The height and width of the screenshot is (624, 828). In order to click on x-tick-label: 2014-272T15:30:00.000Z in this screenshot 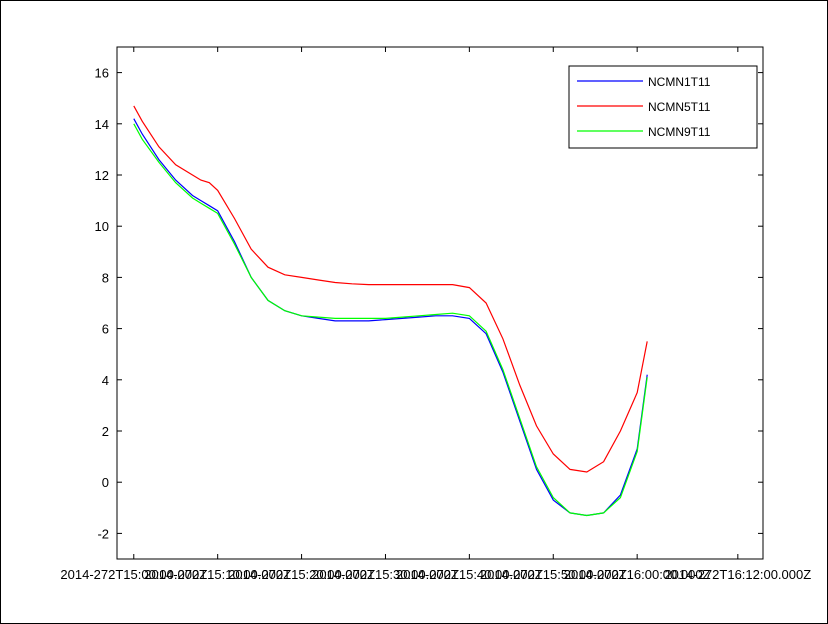, I will do `click(385, 574)`.